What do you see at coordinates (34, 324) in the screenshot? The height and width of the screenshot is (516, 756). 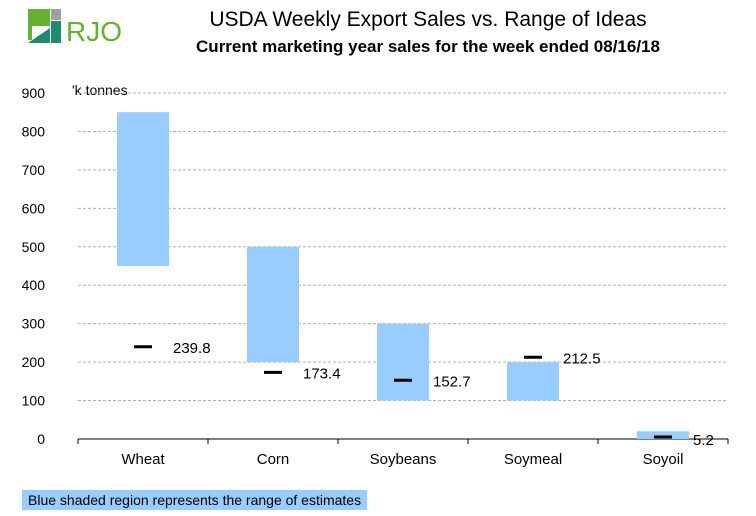 I see `y-tick-label: 300` at bounding box center [34, 324].